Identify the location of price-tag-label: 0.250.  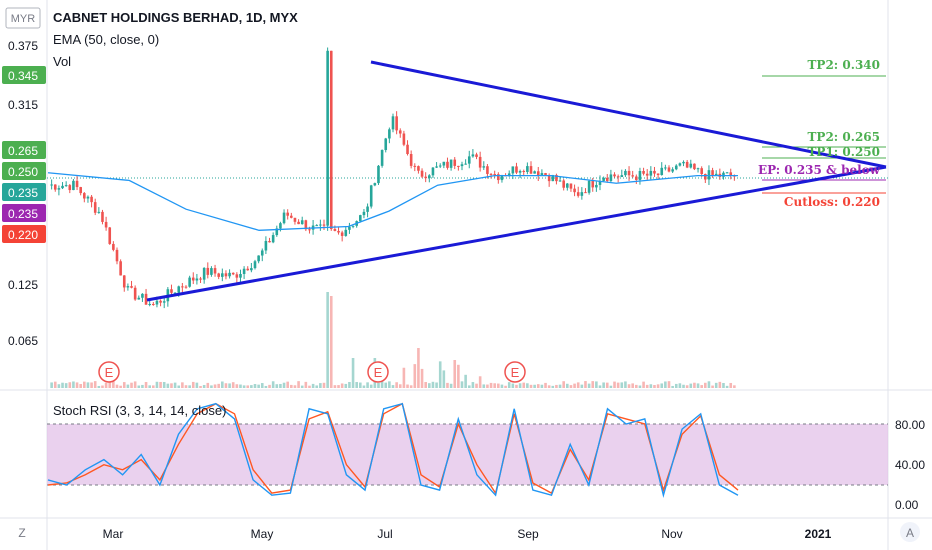
(23, 172).